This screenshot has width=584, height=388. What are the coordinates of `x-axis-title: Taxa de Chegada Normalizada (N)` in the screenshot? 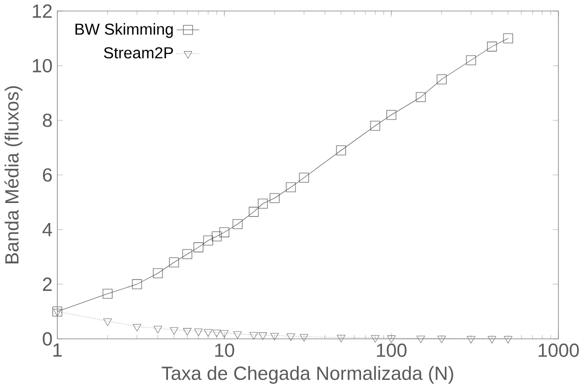 It's located at (308, 375).